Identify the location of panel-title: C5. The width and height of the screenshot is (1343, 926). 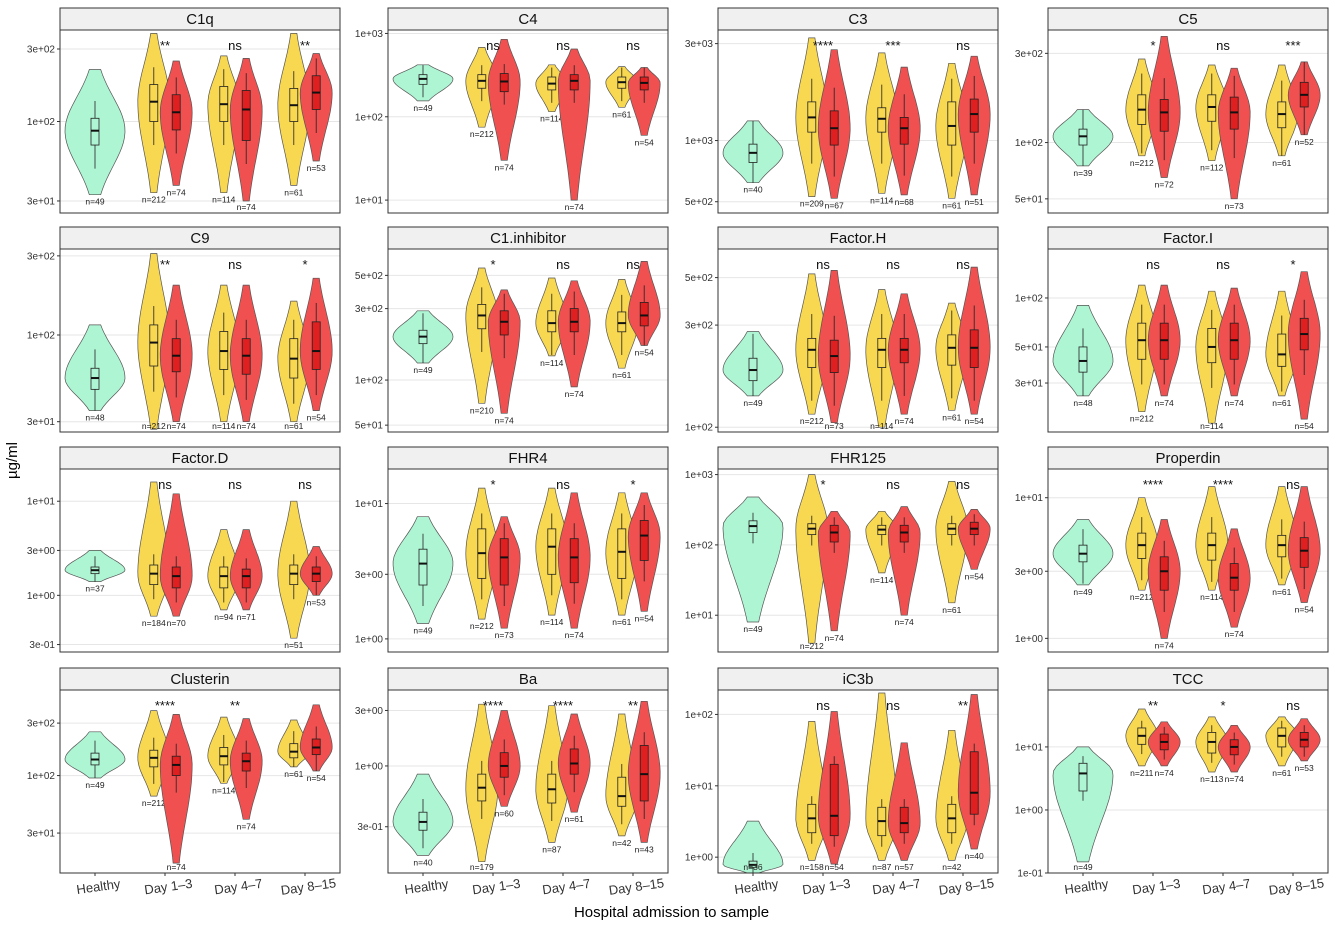
(1187, 19).